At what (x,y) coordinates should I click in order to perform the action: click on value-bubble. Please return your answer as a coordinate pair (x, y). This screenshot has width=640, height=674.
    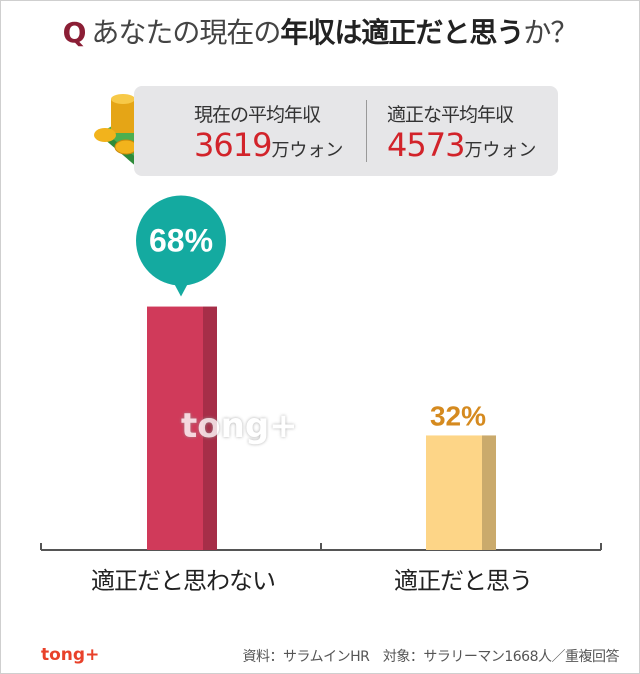
    Looking at the image, I should click on (181, 240).